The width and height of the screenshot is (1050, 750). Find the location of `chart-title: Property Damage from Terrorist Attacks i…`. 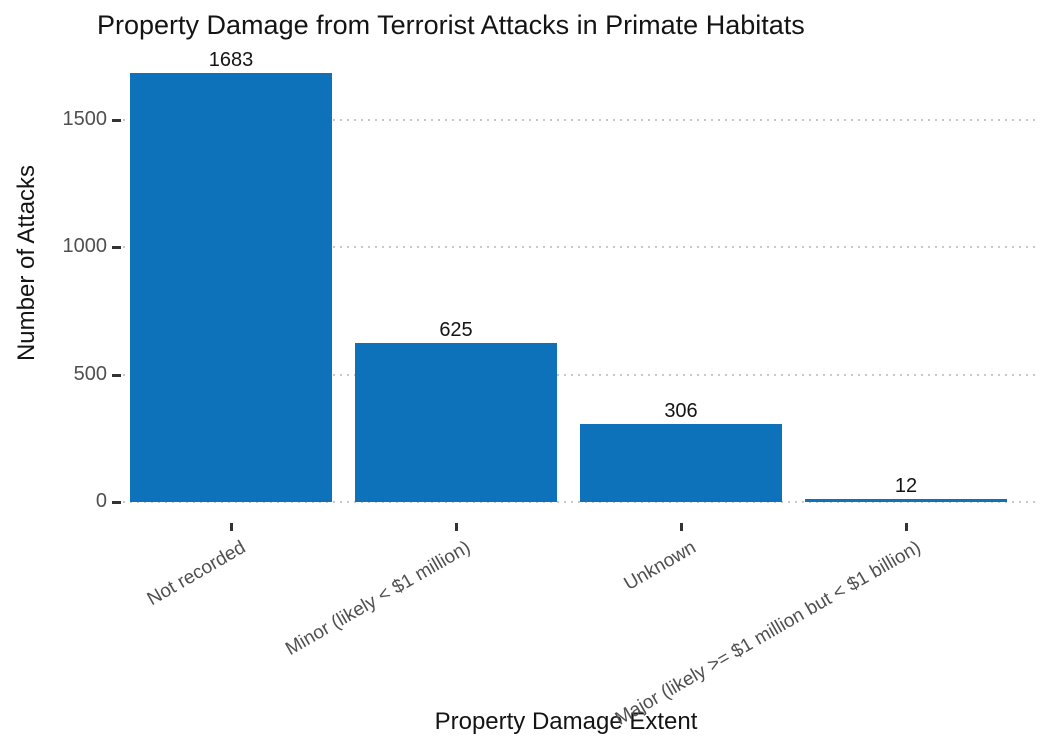

chart-title: Property Damage from Terrorist Attacks i… is located at coordinates (451, 25).